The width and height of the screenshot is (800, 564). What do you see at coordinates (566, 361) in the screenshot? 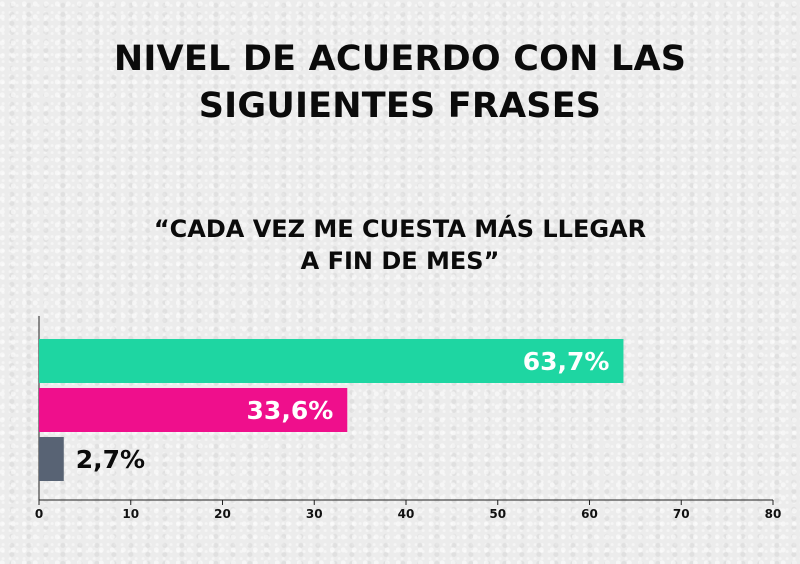
I see `bar-value-label-1: 63,7%` at bounding box center [566, 361].